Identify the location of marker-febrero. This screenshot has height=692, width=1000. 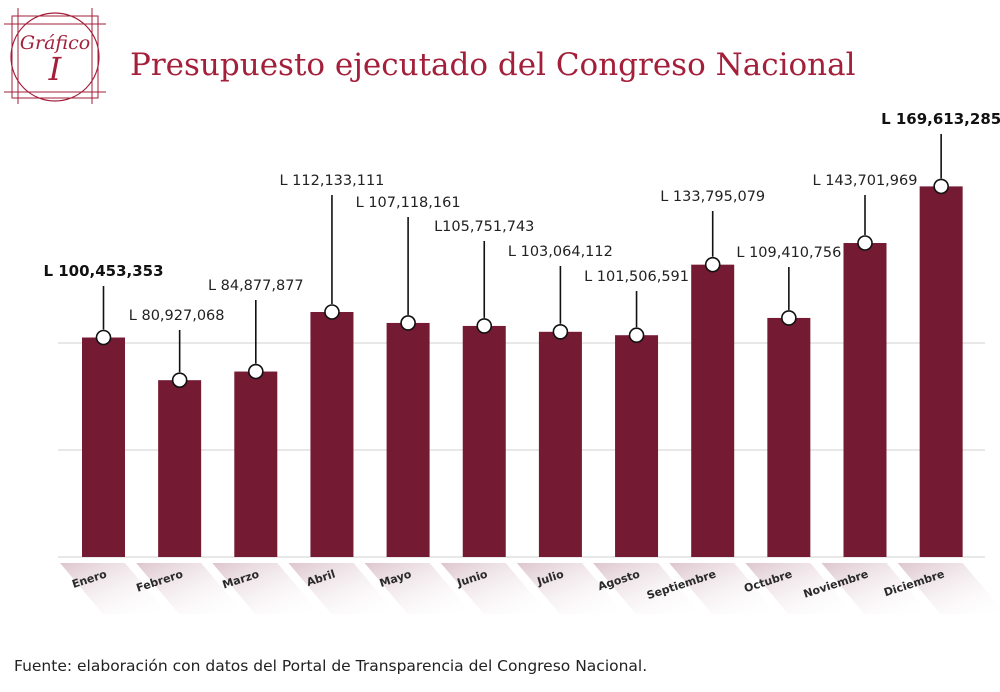
(179, 380).